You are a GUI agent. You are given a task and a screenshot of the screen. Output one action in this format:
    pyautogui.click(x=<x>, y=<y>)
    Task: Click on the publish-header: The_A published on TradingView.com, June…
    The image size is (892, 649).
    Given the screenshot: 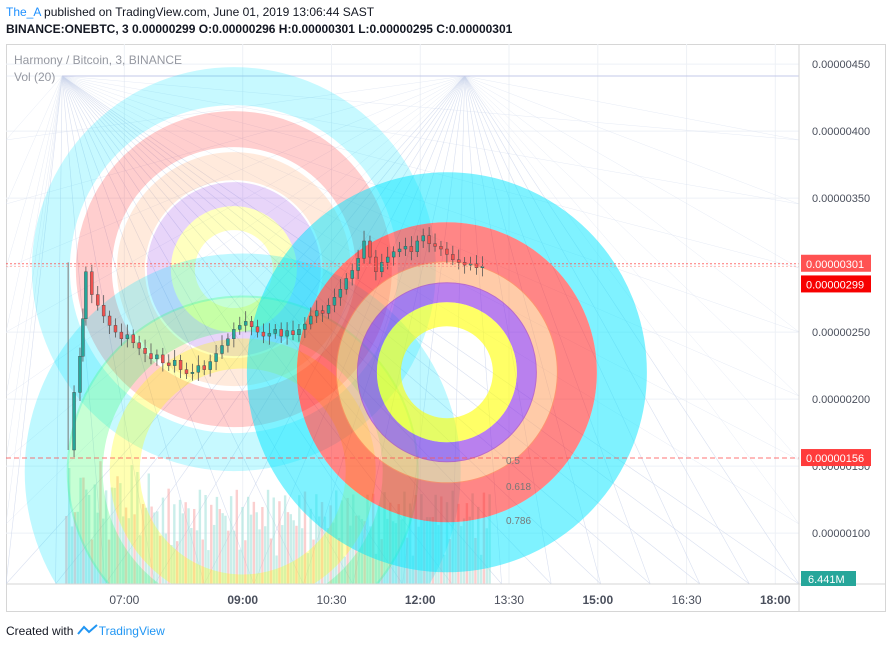 What is the action you would take?
    pyautogui.click(x=190, y=12)
    